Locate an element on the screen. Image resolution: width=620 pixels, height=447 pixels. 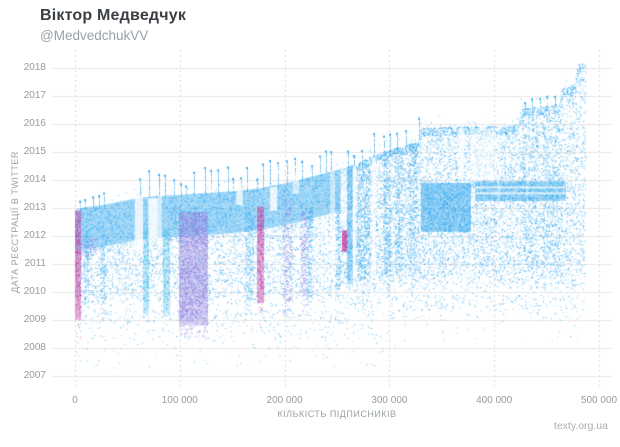
watermark: texty.org.ua is located at coordinates (580, 426).